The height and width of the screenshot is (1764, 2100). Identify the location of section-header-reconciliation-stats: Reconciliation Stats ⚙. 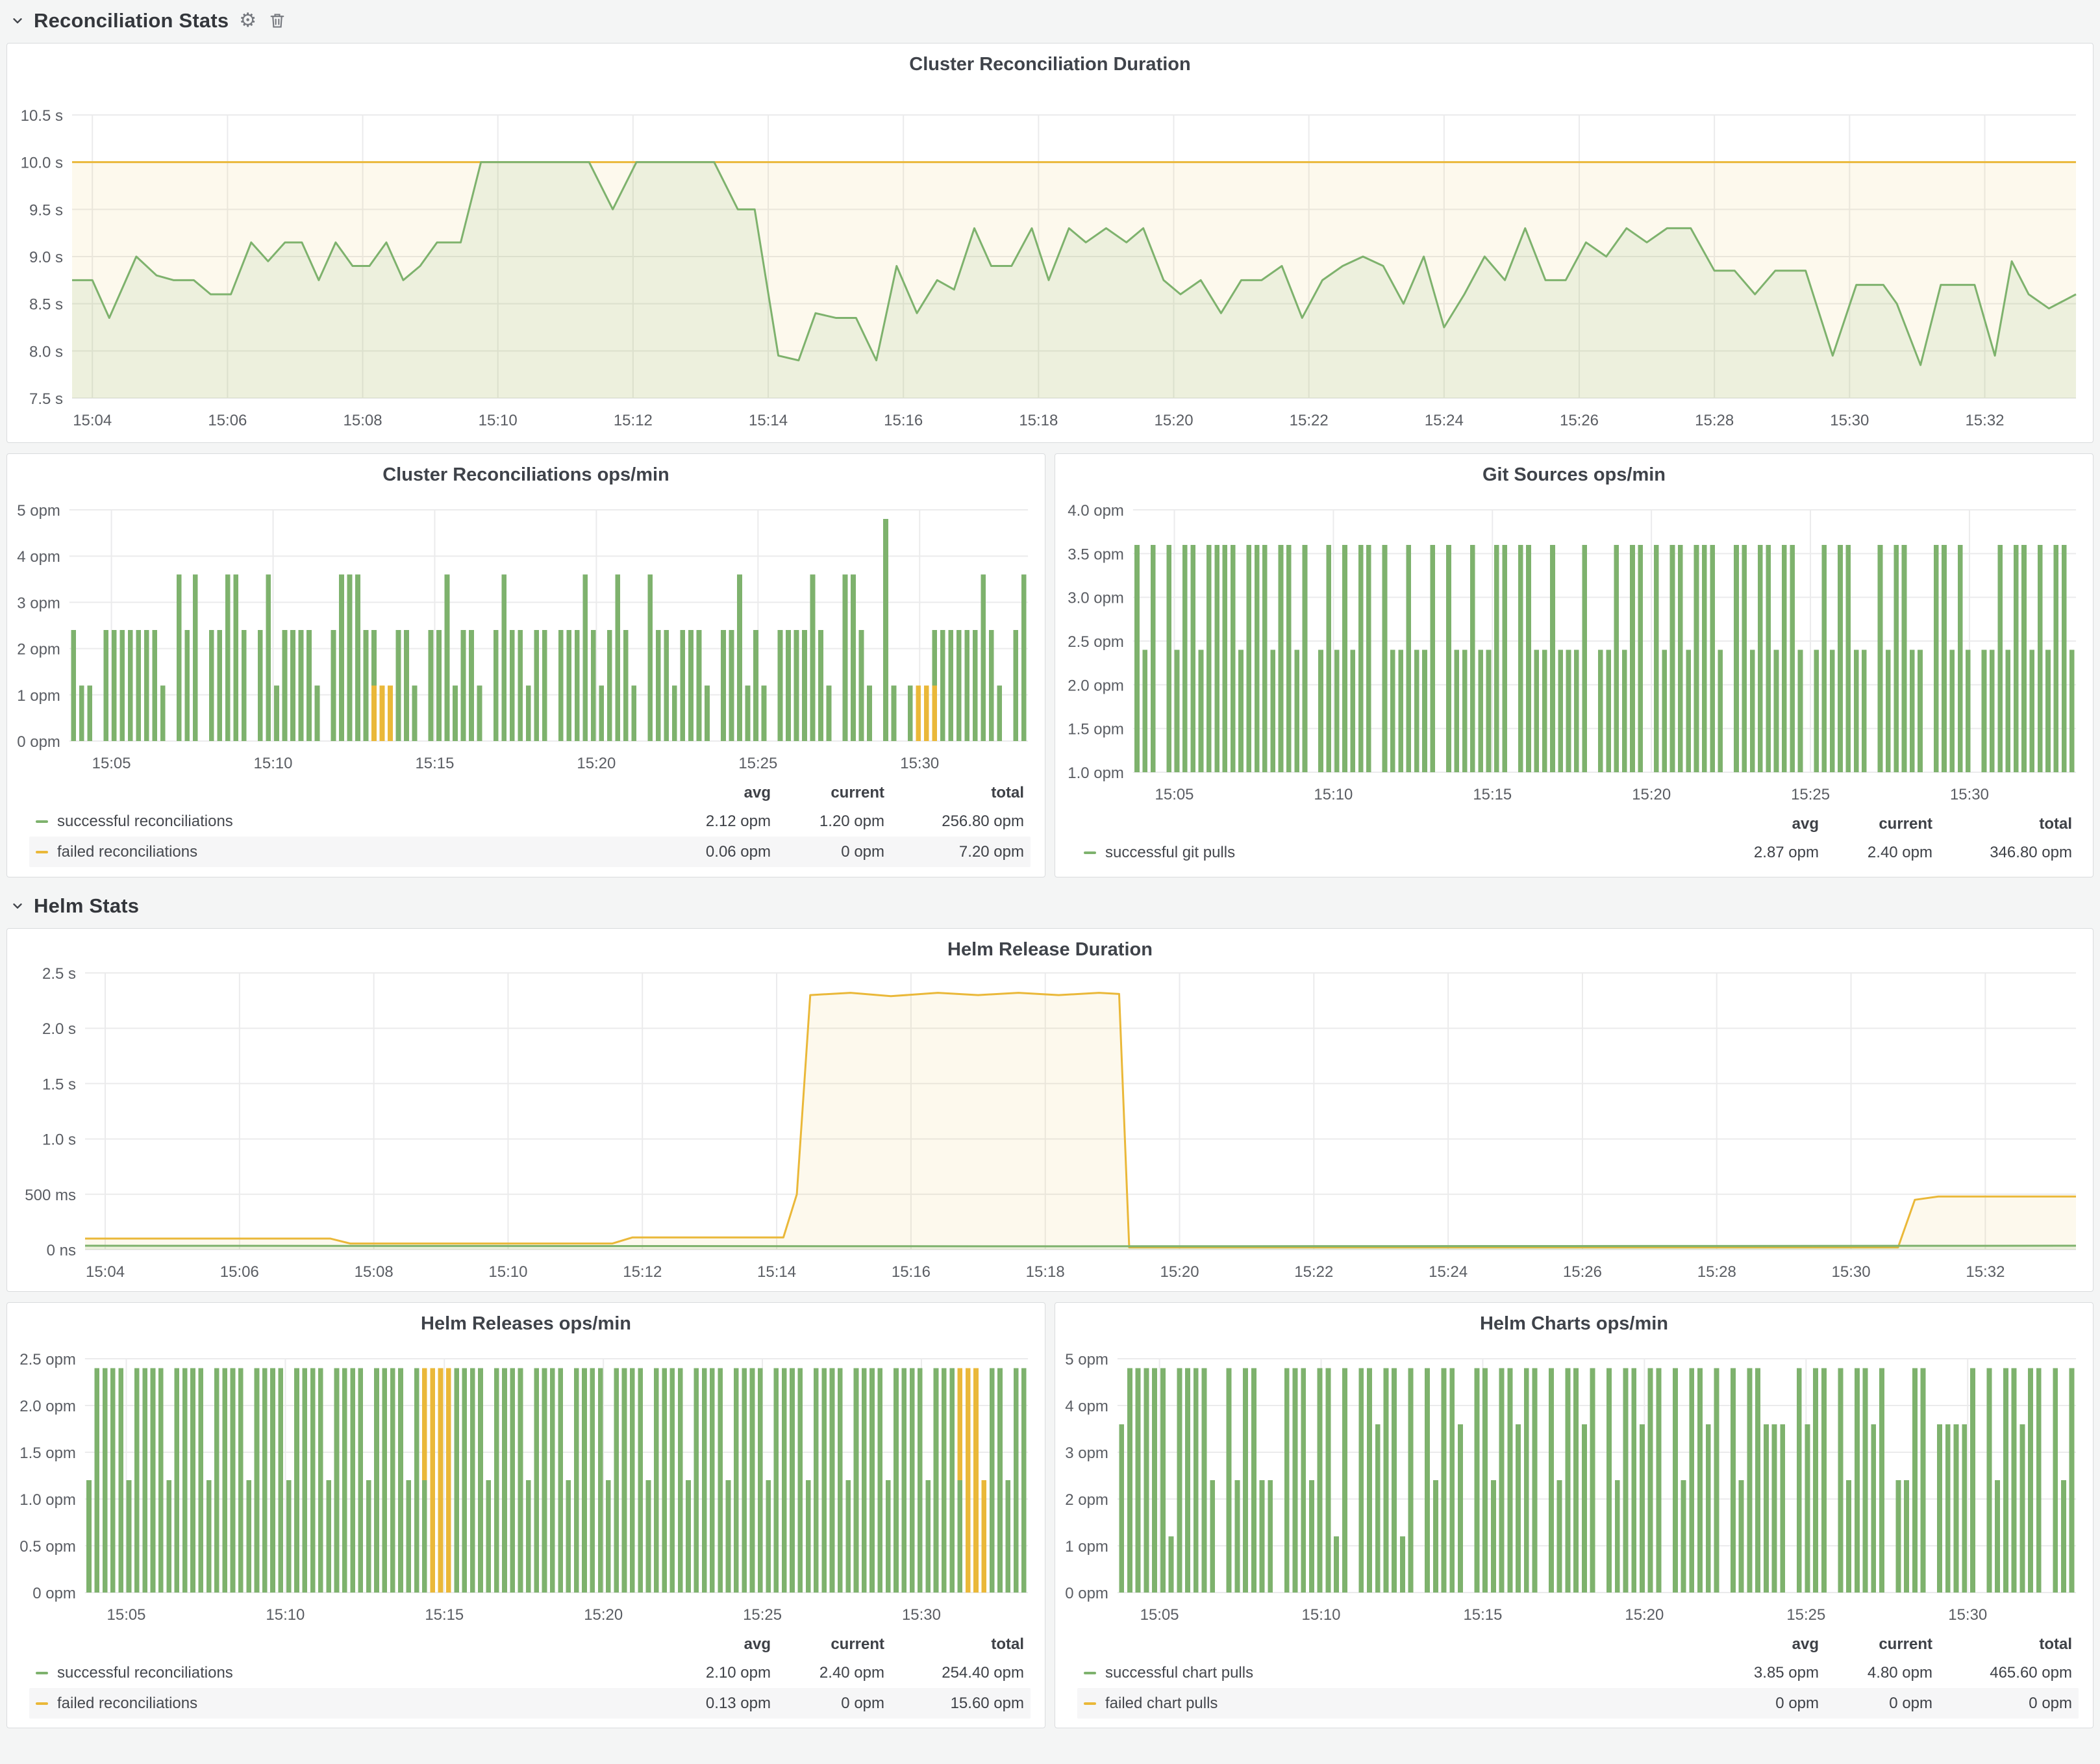
(1052, 21).